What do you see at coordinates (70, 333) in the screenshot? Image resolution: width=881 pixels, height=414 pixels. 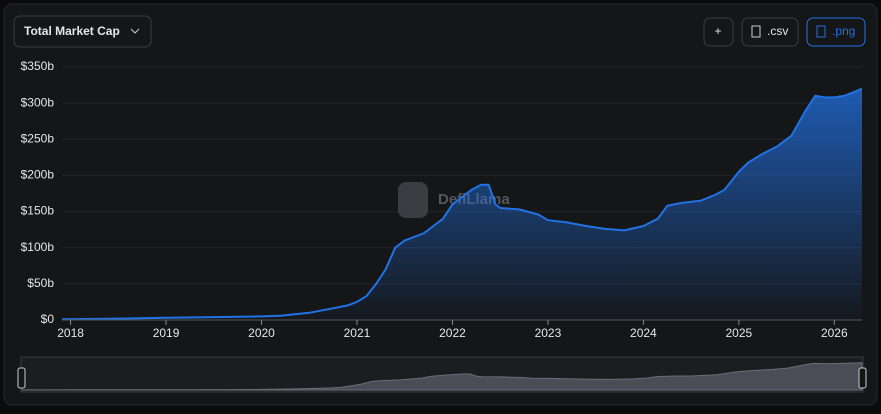 I see `x-tick-label: 2018` at bounding box center [70, 333].